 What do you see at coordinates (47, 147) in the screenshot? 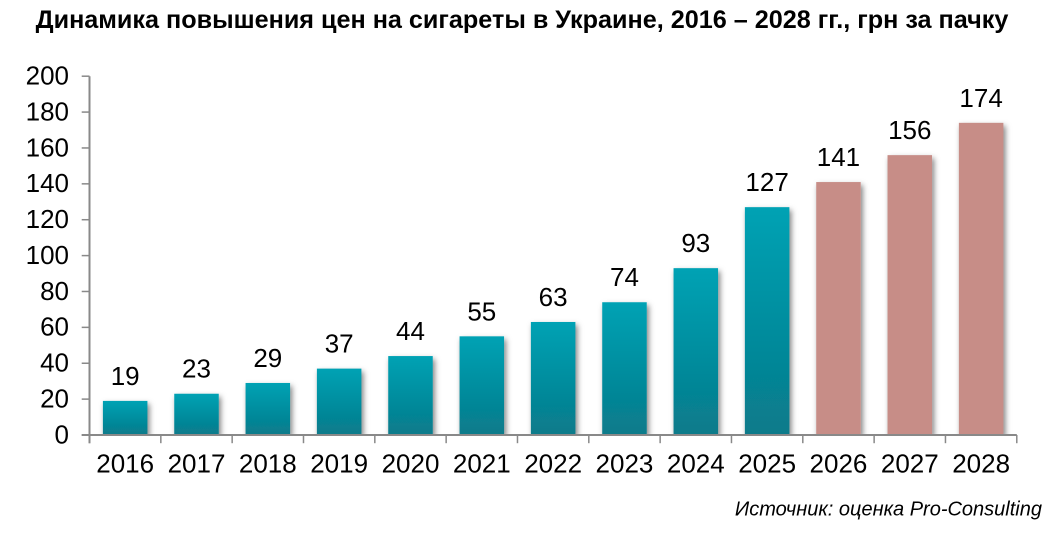
I see `svg-text: 160` at bounding box center [47, 147].